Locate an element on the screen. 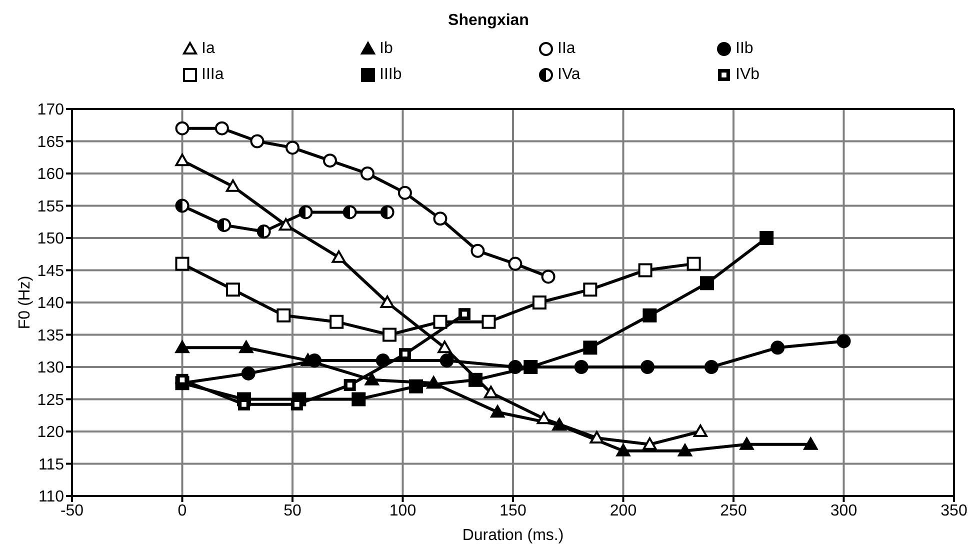 This screenshot has width=977, height=554. chart-title: Shengxian is located at coordinates (488, 21).